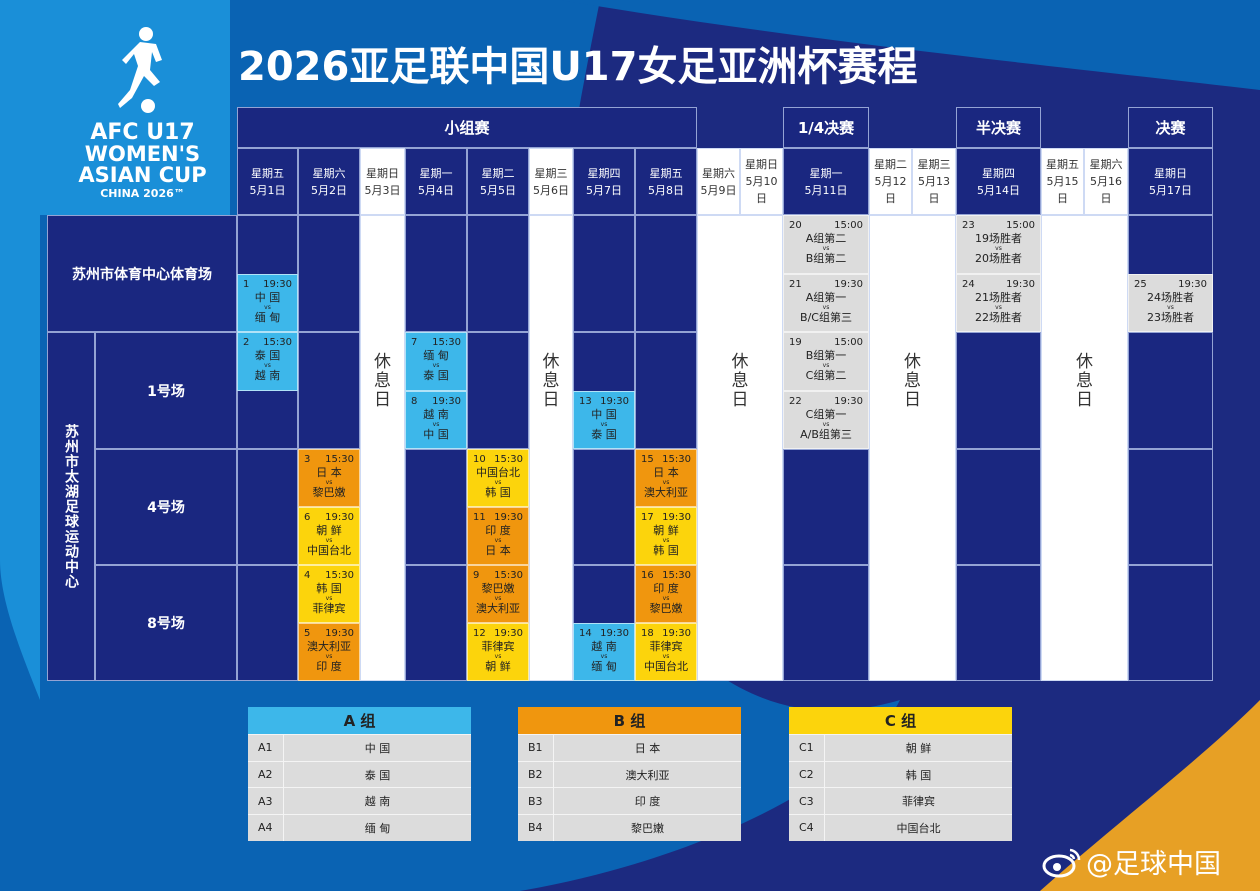  Describe the element at coordinates (629, 827) in the screenshot. I see `group-team-row: B4 黎巴嫩` at that location.